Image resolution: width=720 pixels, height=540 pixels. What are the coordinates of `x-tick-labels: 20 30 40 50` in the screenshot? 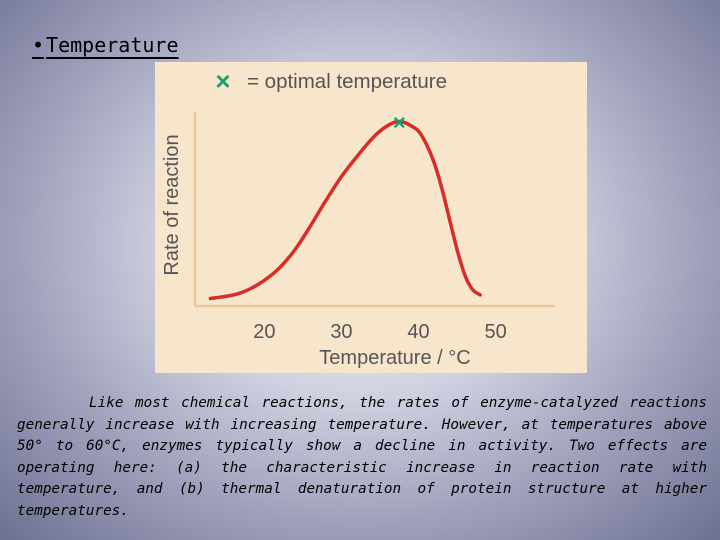 It's located at (379, 332).